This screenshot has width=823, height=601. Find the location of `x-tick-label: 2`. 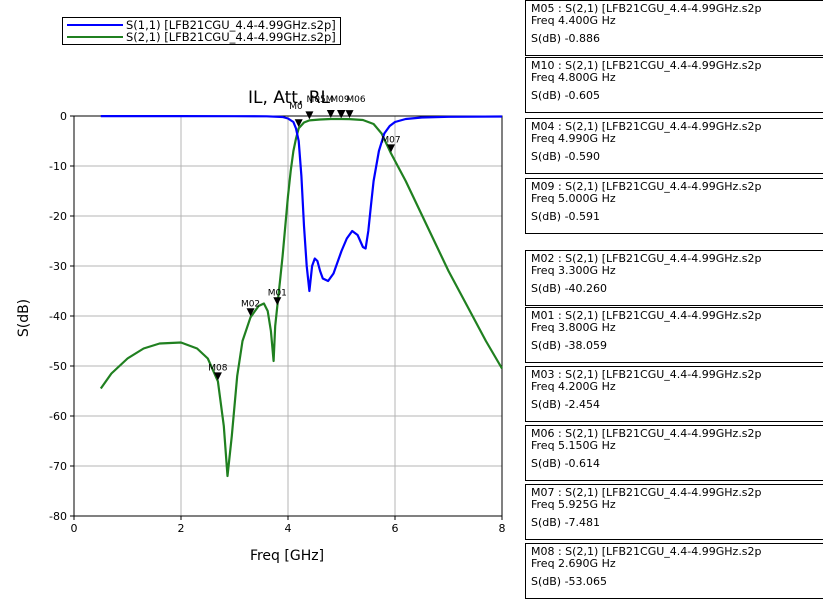

x-tick-label: 2 is located at coordinates (181, 528).